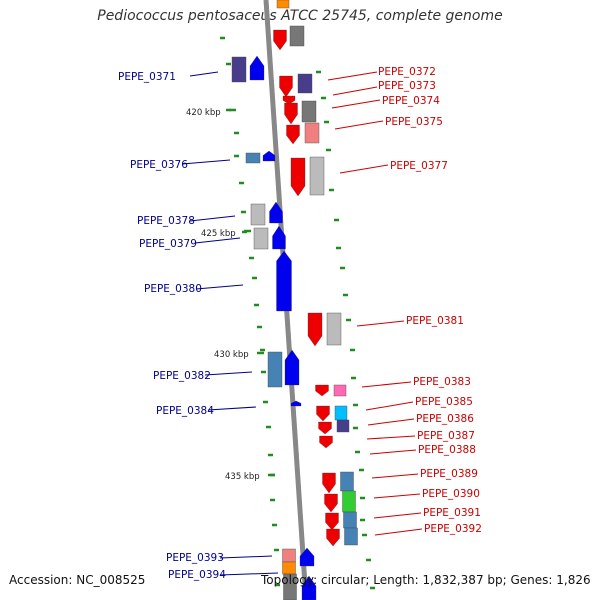 Image resolution: width=600 pixels, height=600 pixels. I want to click on gene-label-left: PEPE_0380, so click(173, 289).